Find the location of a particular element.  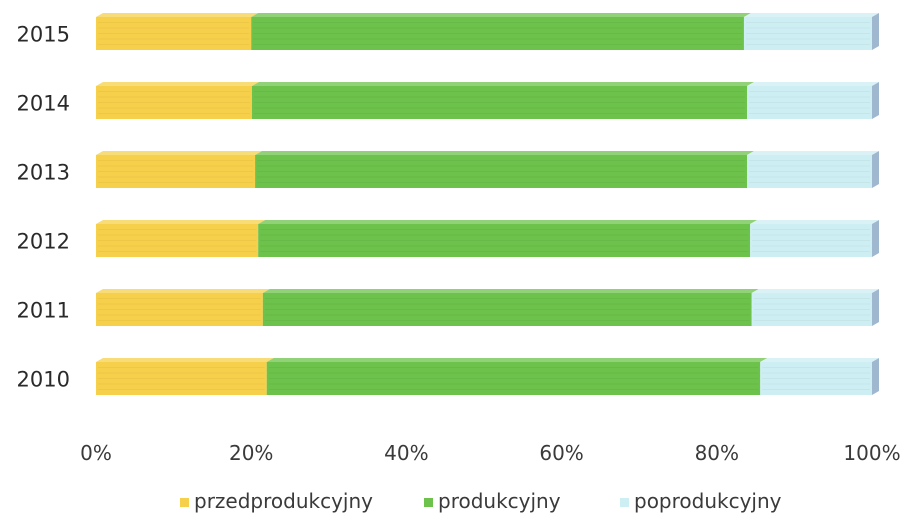

bar-segment-produkcyjny-2011 is located at coordinates (510, 307).